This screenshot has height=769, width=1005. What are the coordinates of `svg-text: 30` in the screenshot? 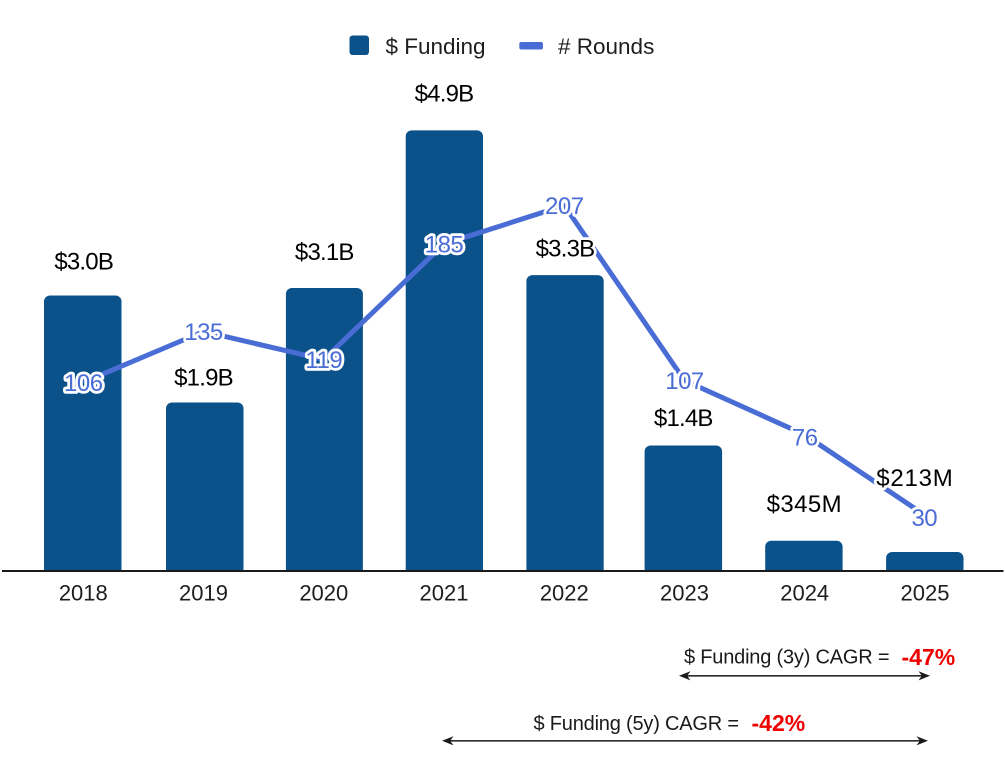 It's located at (924, 518).